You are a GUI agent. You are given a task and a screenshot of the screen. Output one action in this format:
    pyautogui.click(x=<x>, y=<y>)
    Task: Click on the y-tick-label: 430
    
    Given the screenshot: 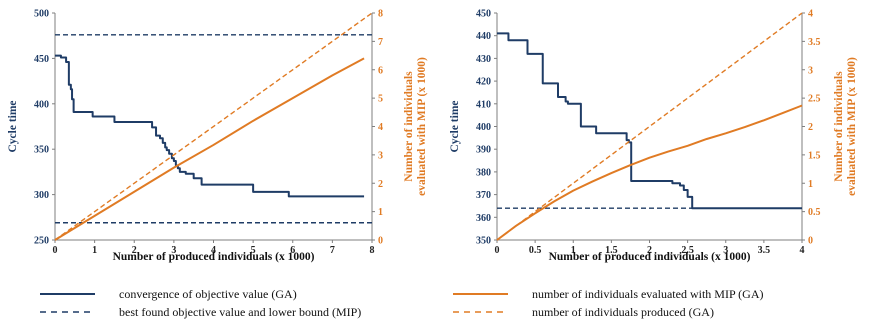 What is the action you would take?
    pyautogui.click(x=483, y=59)
    